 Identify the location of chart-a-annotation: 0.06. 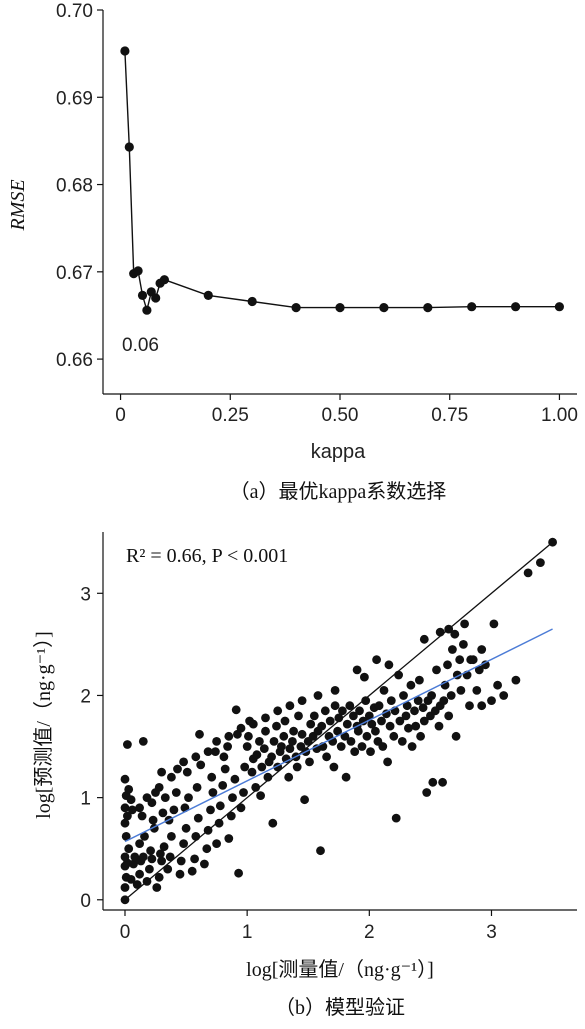
(140, 345).